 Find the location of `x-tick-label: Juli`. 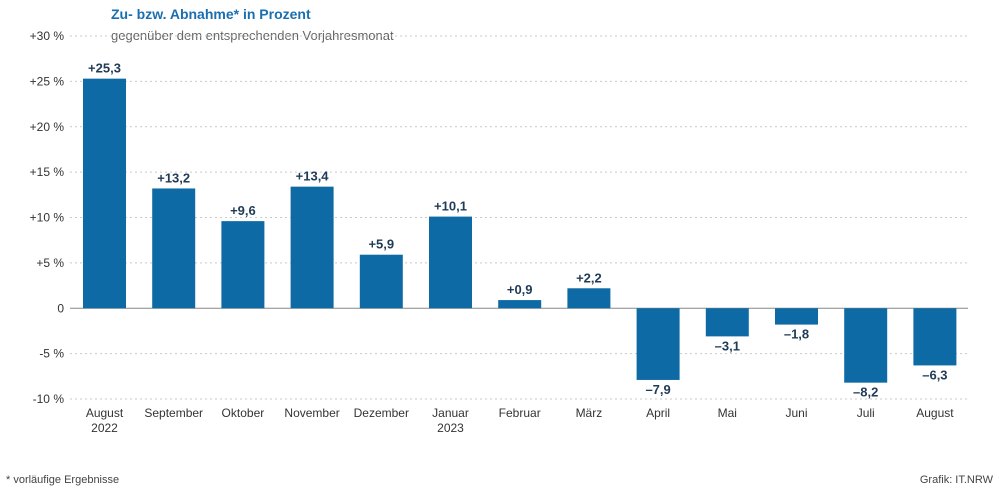

x-tick-label: Juli is located at coordinates (866, 413).